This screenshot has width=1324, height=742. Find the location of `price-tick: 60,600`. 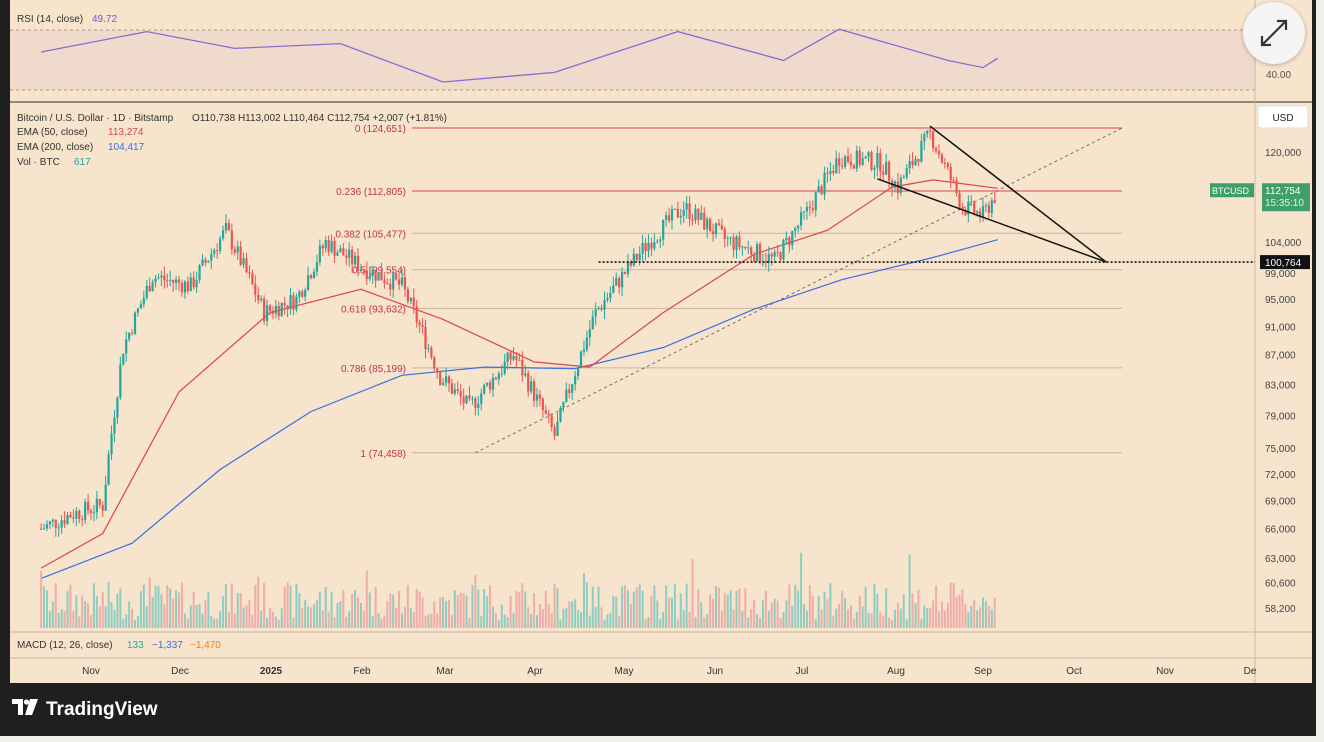

price-tick: 60,600 is located at coordinates (1280, 584).